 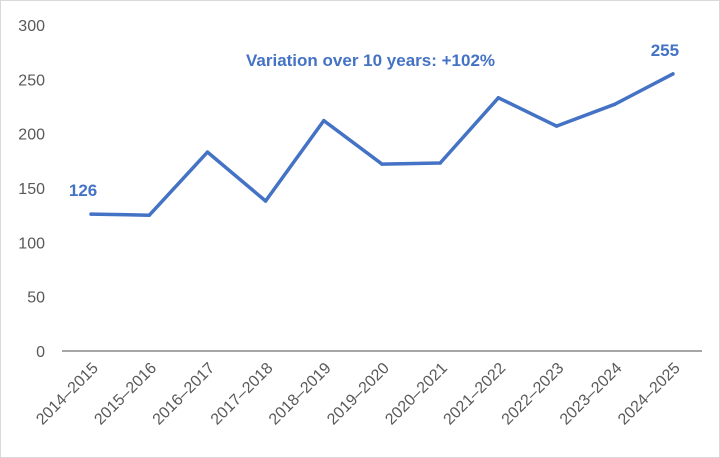 I want to click on data-label: 255, so click(x=665, y=50).